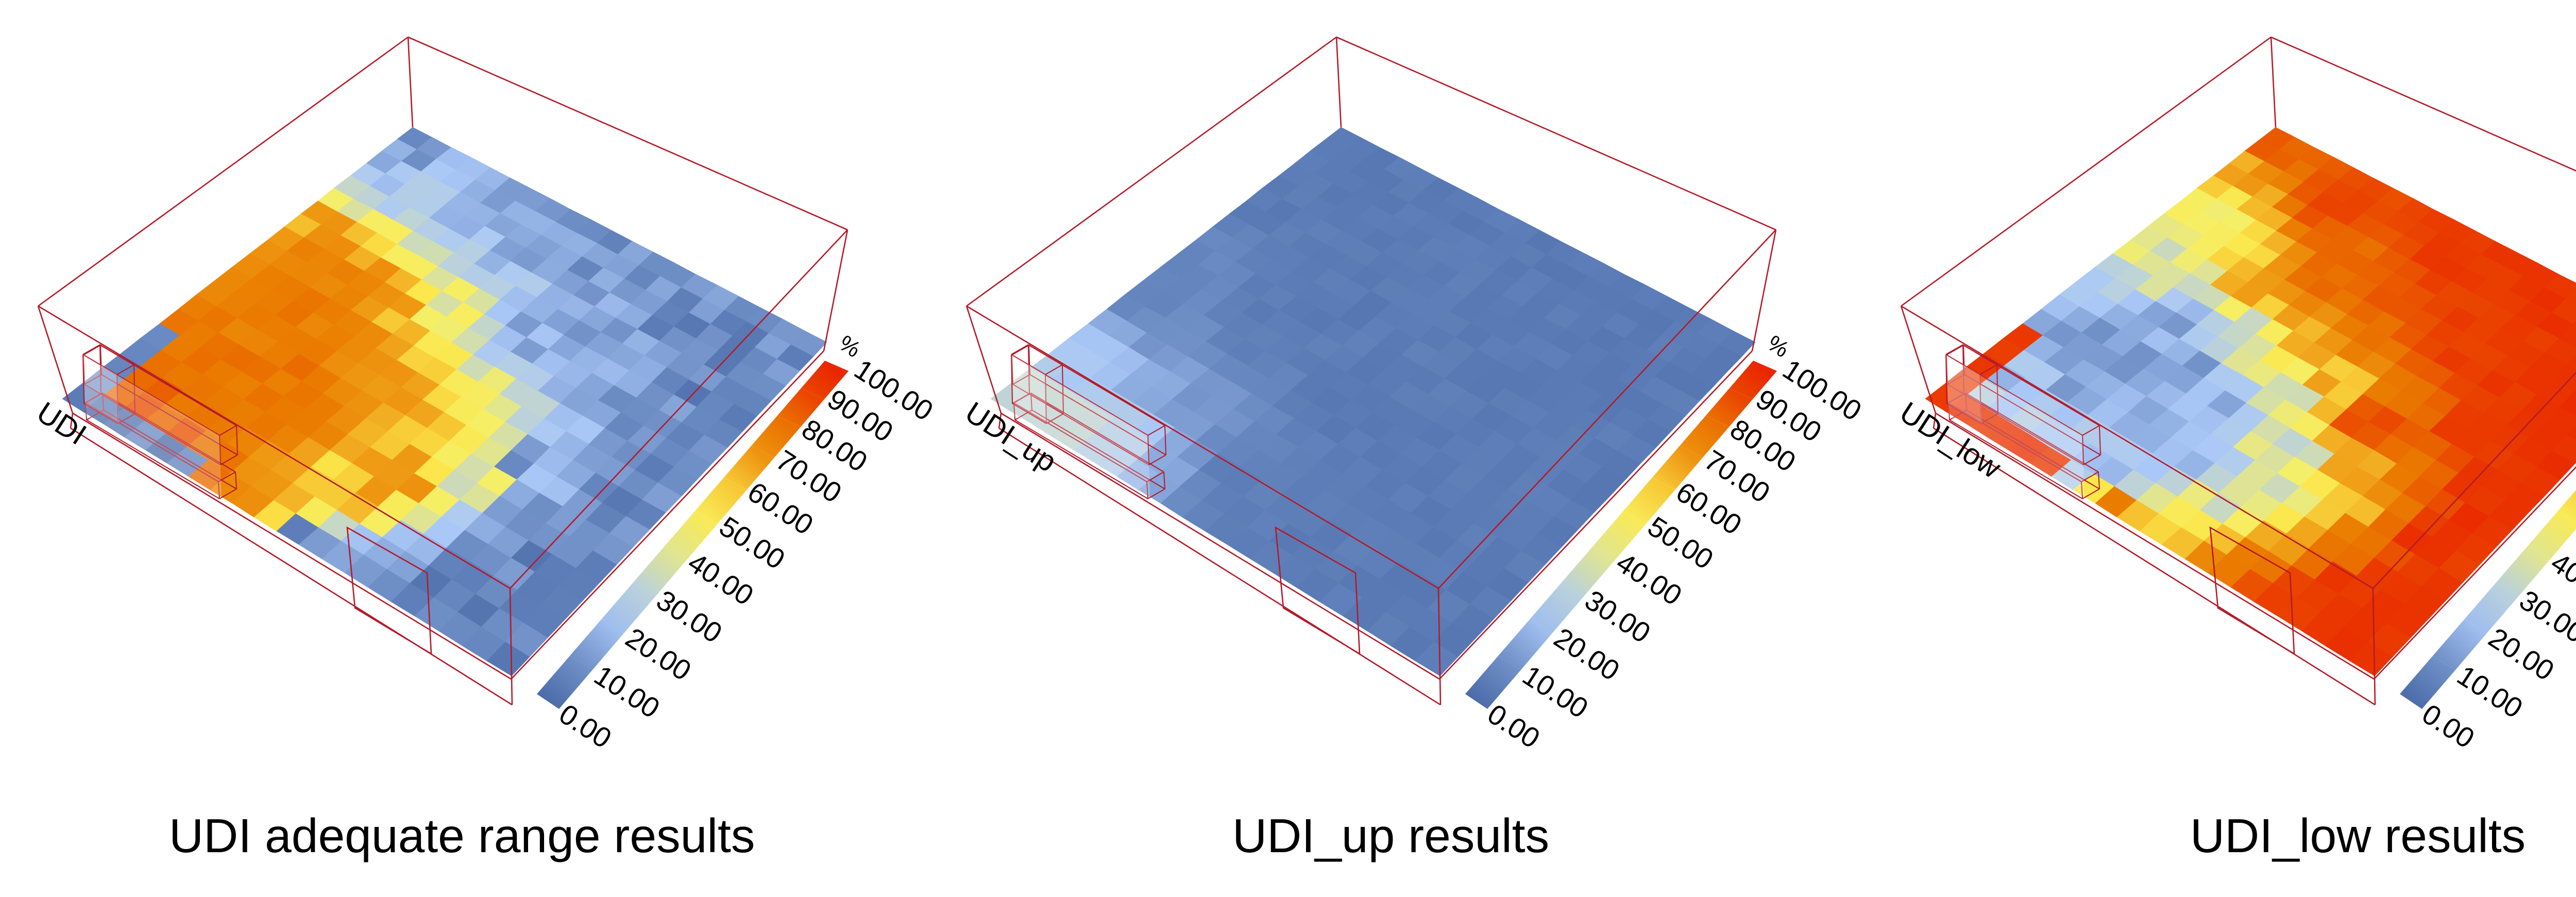  Describe the element at coordinates (2358, 835) in the screenshot. I see `svg-text: UDI_low results` at that location.